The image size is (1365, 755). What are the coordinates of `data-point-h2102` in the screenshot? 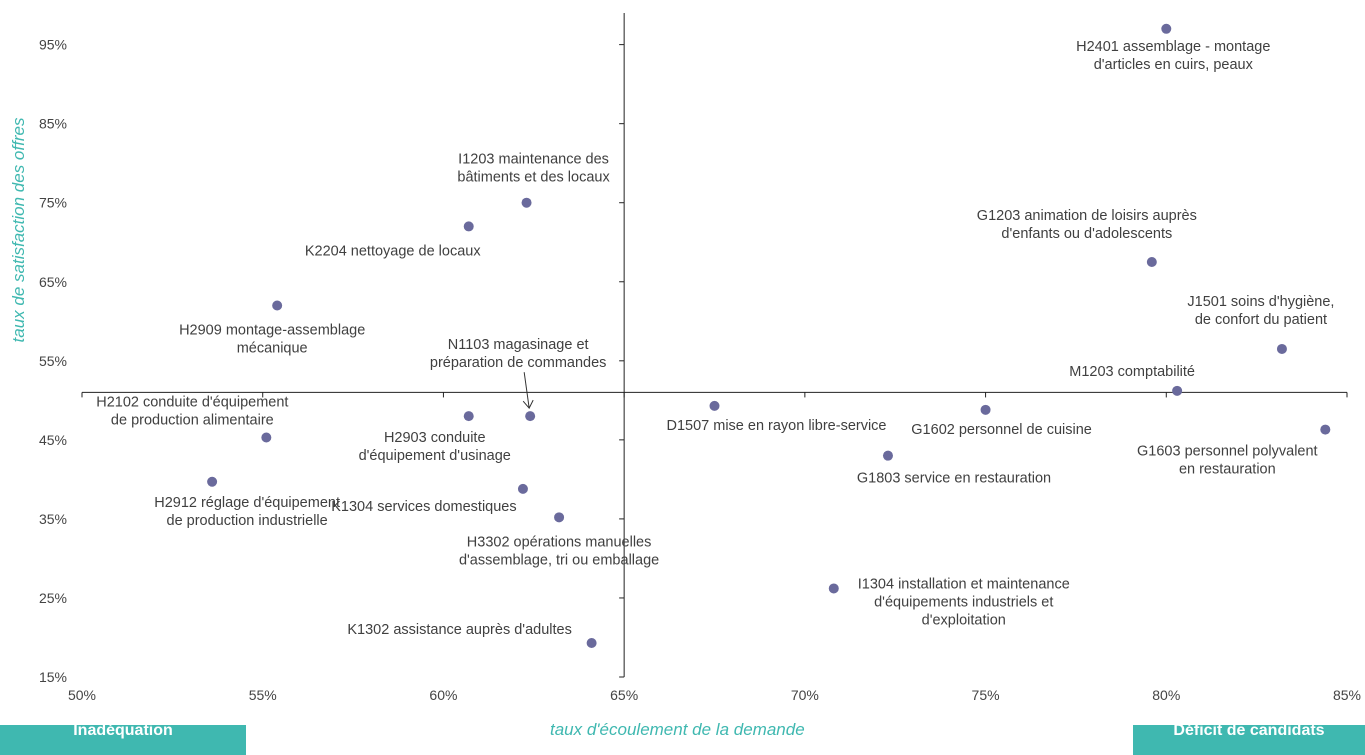 It's located at (266, 437).